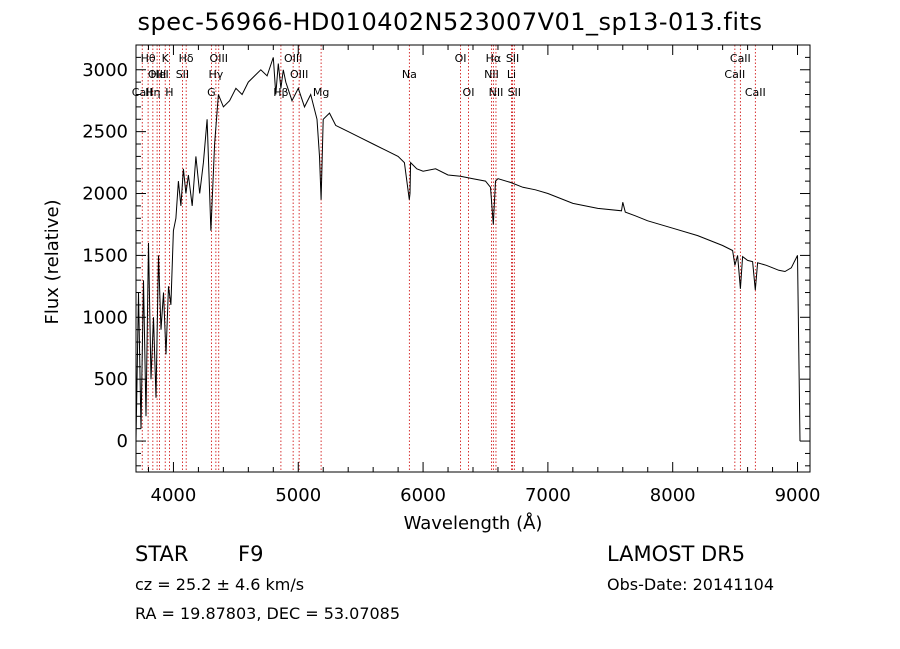  What do you see at coordinates (511, 74) in the screenshot?
I see `line-marker-label: Li` at bounding box center [511, 74].